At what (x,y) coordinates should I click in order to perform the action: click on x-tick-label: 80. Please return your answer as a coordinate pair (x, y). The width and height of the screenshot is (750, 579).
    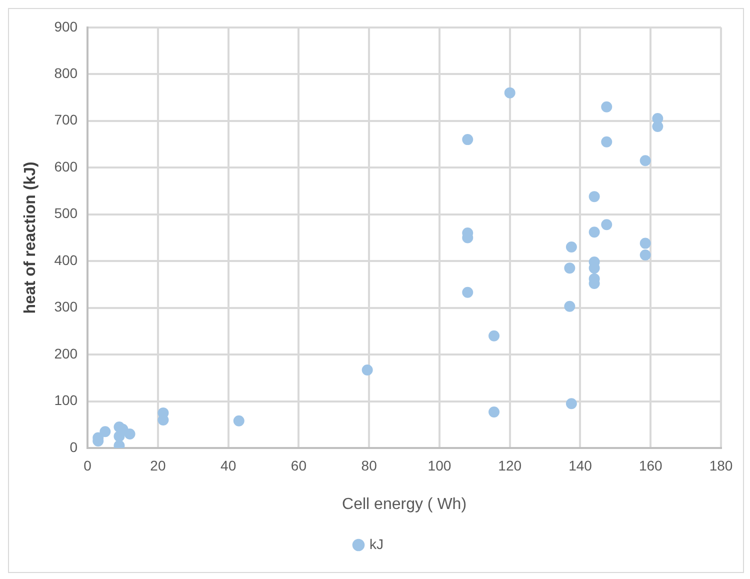
    Looking at the image, I should click on (369, 465).